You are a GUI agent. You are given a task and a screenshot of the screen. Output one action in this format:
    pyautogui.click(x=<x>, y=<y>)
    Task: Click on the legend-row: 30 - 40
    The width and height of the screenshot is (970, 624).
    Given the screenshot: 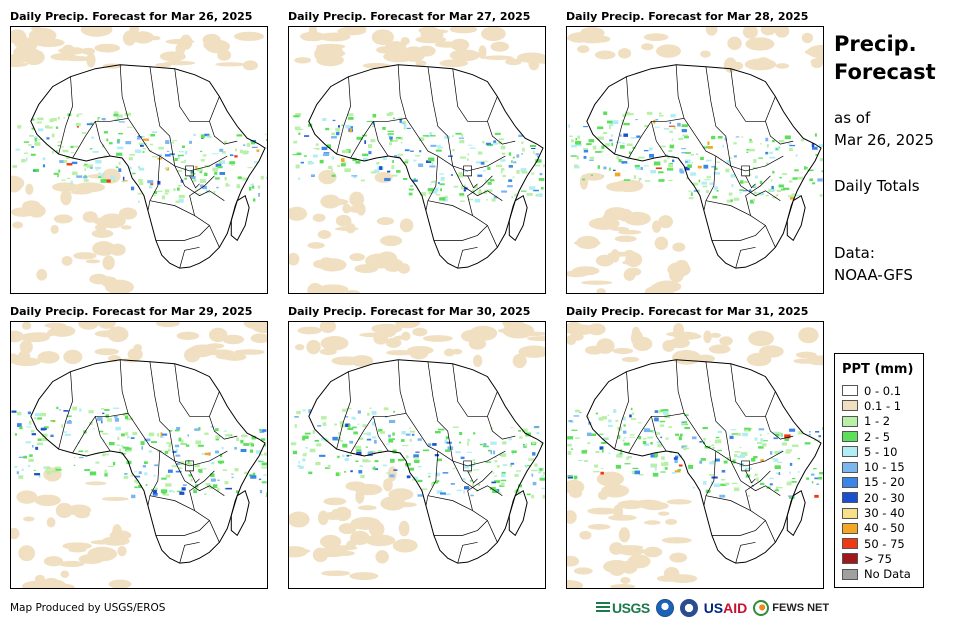 What is the action you would take?
    pyautogui.click(x=879, y=512)
    